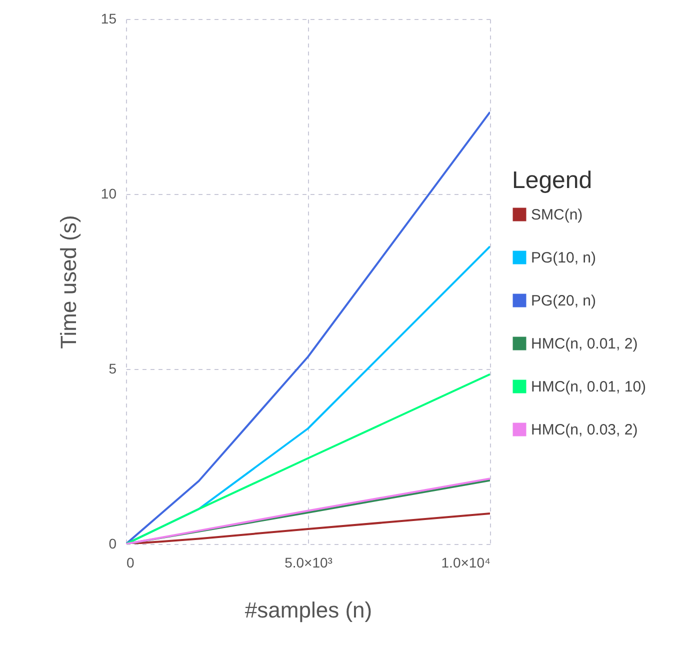 Image resolution: width=692 pixels, height=649 pixels. What do you see at coordinates (108, 194) in the screenshot?
I see `y-tick-label: 10` at bounding box center [108, 194].